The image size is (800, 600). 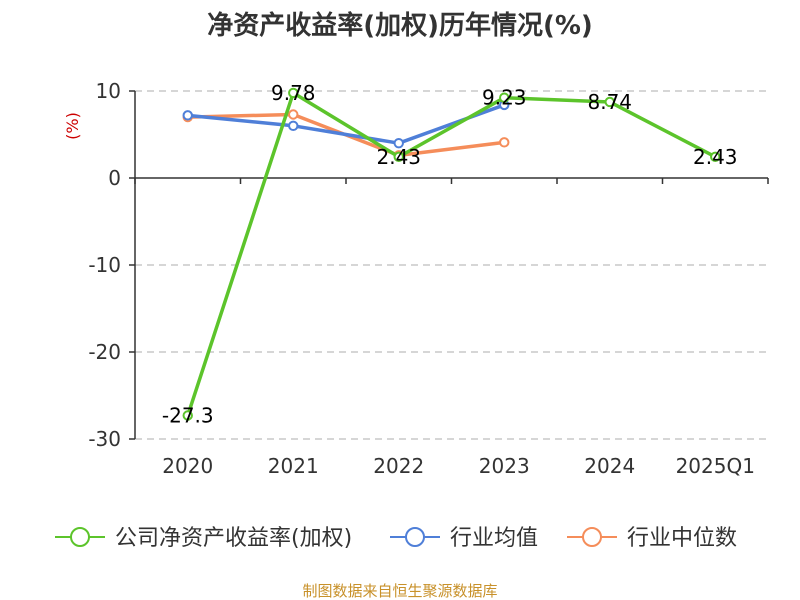 What do you see at coordinates (72, 126) in the screenshot?
I see `y-axis-unit: (%)` at bounding box center [72, 126].